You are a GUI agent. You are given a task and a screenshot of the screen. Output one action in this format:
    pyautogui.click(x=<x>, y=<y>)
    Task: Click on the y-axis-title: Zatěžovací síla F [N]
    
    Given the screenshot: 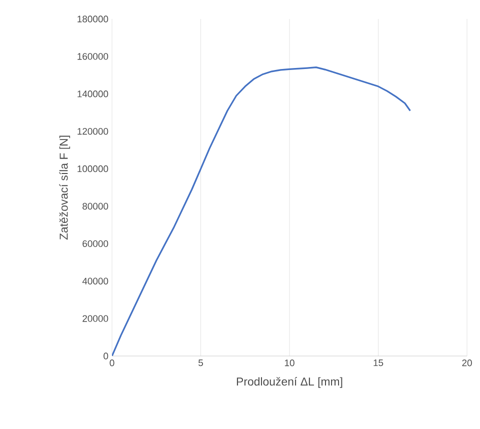 What is the action you would take?
    pyautogui.click(x=64, y=188)
    